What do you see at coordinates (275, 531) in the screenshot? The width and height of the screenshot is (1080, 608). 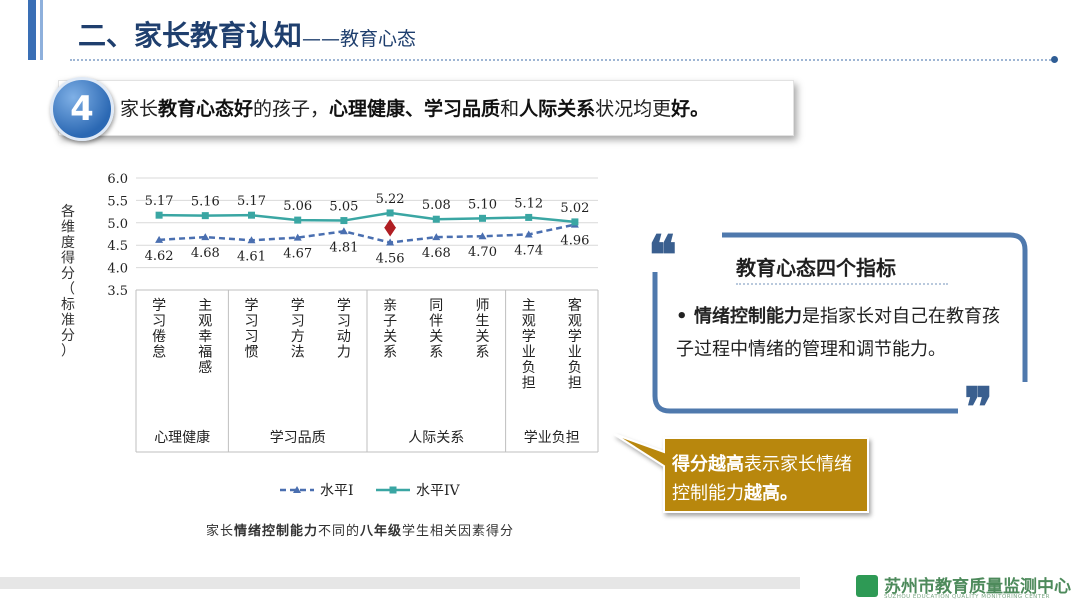 I see `caption-part: 情绪控制能力` at bounding box center [275, 531].